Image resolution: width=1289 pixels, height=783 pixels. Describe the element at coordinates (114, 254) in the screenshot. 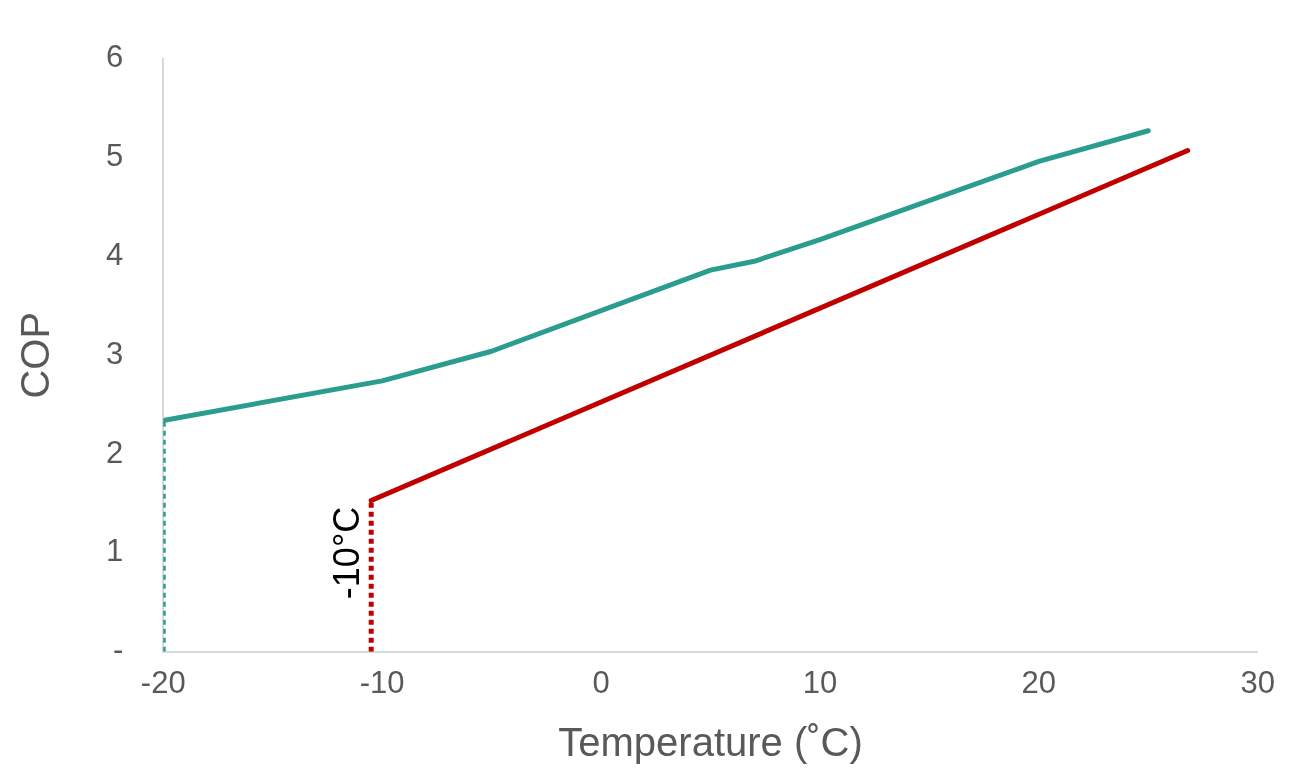

I see `y-tick-label: 4` at that location.